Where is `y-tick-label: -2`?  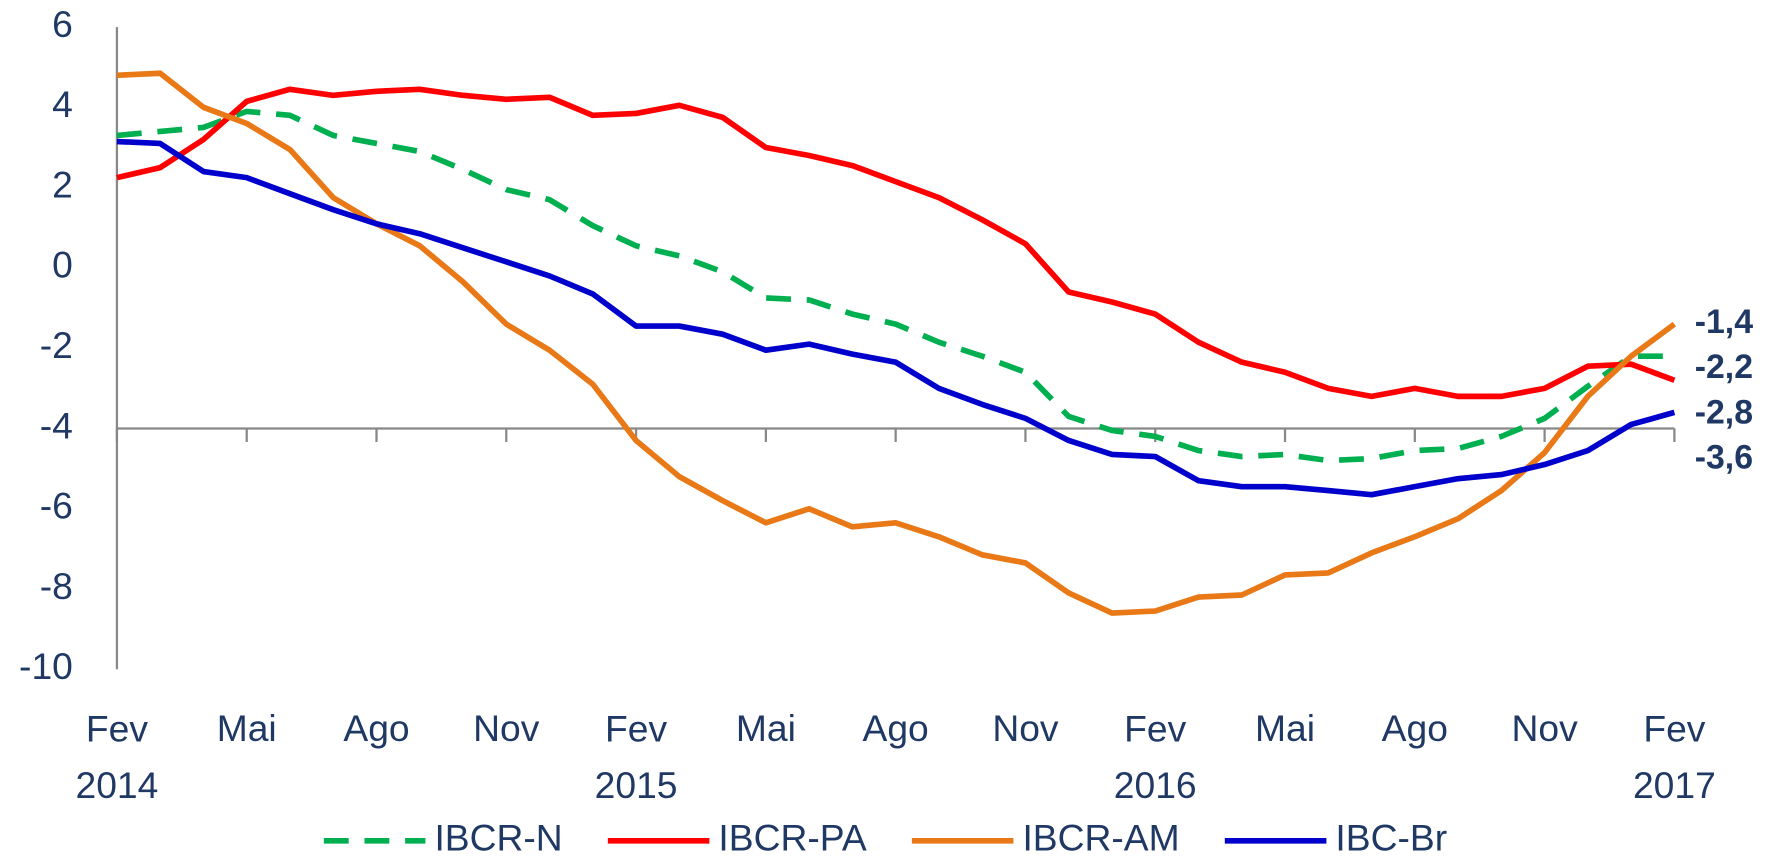
y-tick-label: -2 is located at coordinates (56, 345).